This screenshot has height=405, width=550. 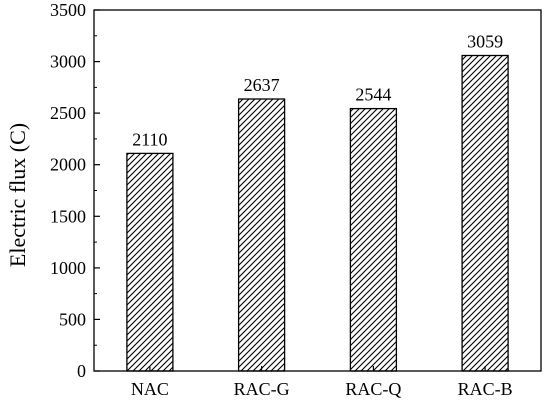 I want to click on x-tick-label-rac-g: RAC-G, so click(x=262, y=389).